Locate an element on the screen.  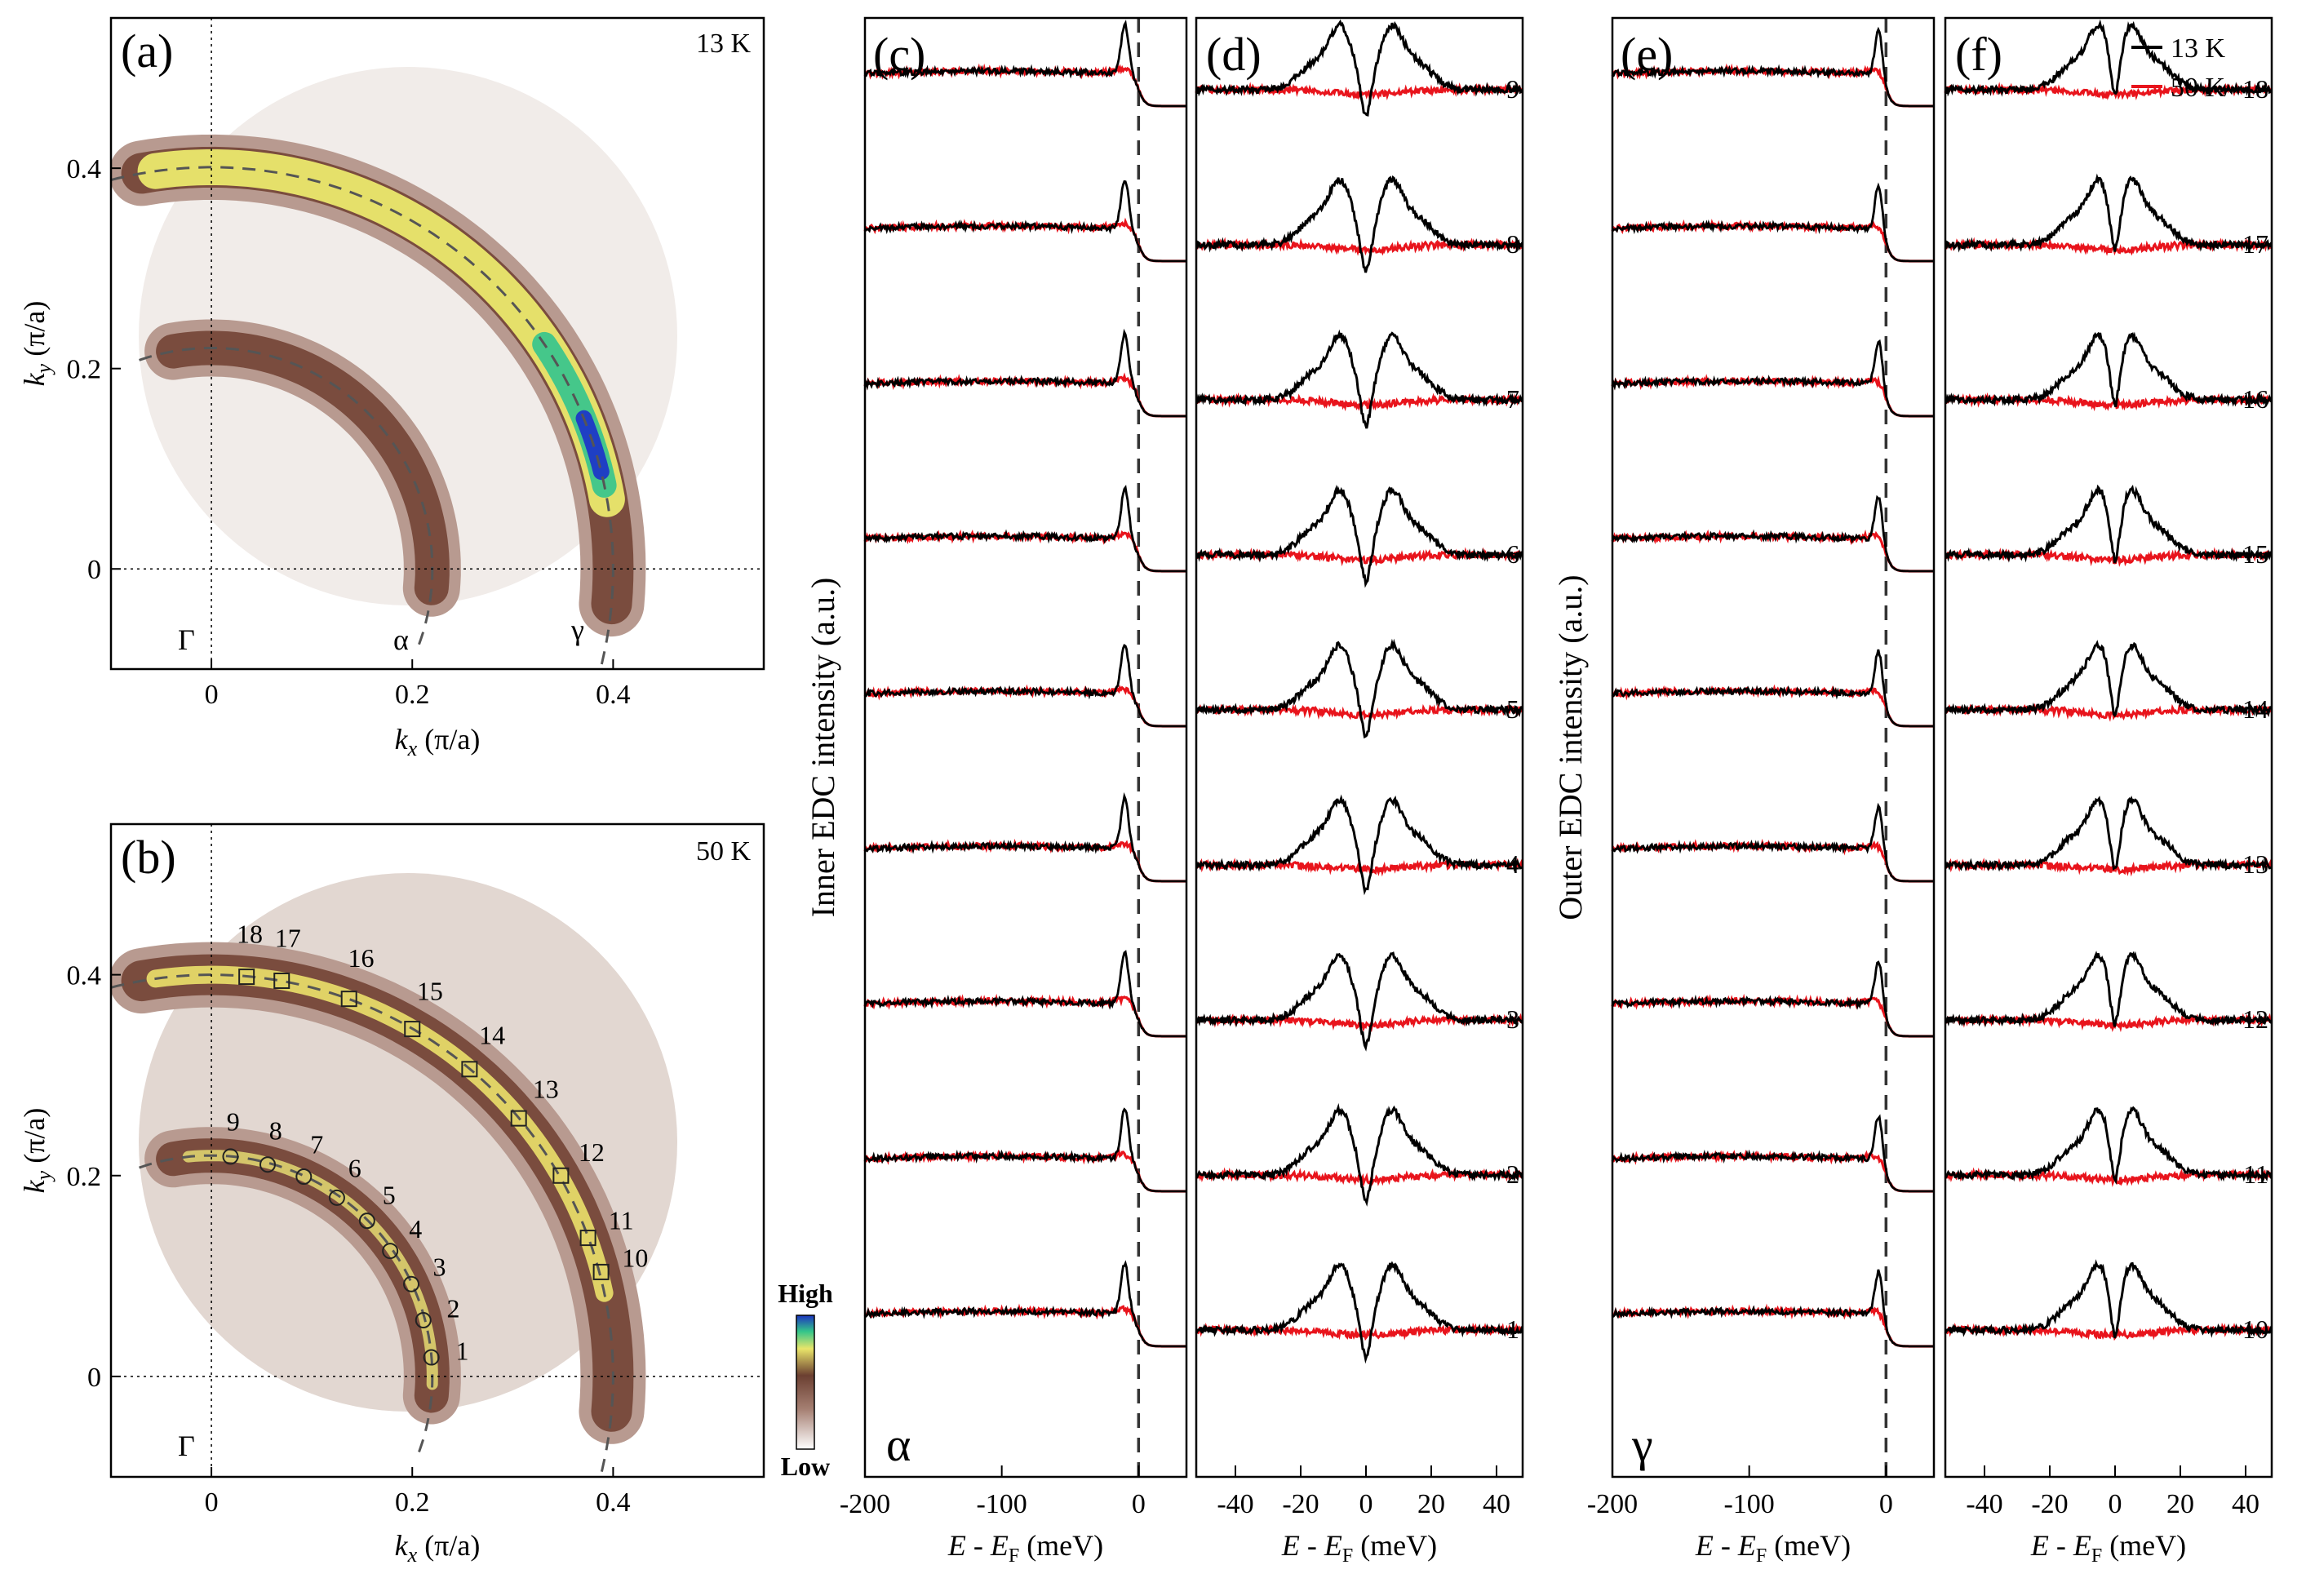
curve-label-14: 14 is located at coordinates (2255, 709).